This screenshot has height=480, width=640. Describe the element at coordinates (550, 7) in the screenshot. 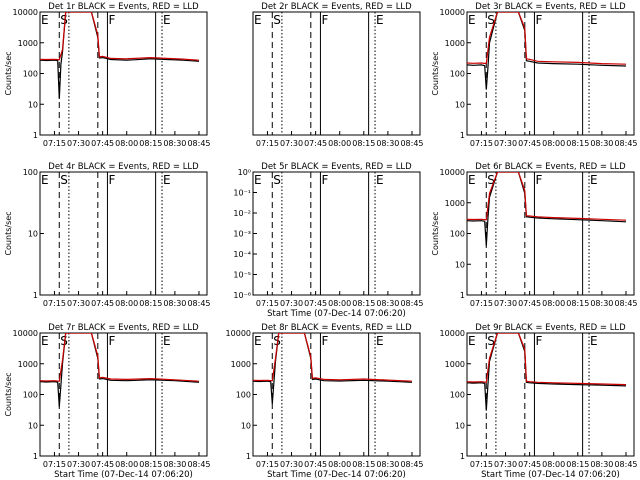

I see `chart-title: Det 3r BLACK = Events, RED = LLD` at that location.